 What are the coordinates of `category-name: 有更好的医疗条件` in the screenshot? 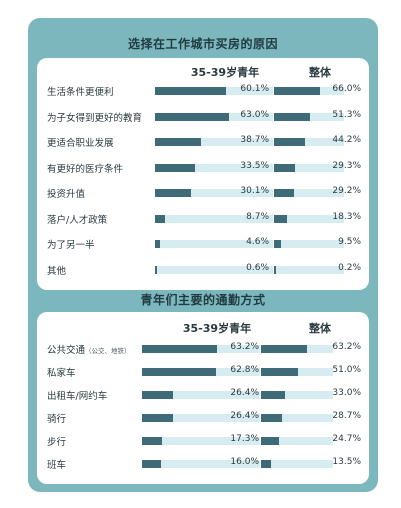 It's located at (85, 169).